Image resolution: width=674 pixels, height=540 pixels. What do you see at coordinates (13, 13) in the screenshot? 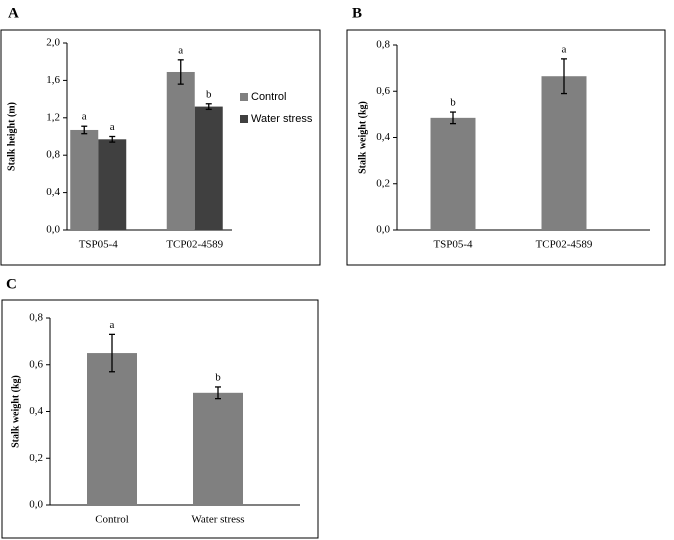
I see `panel-label: A` at bounding box center [13, 13].